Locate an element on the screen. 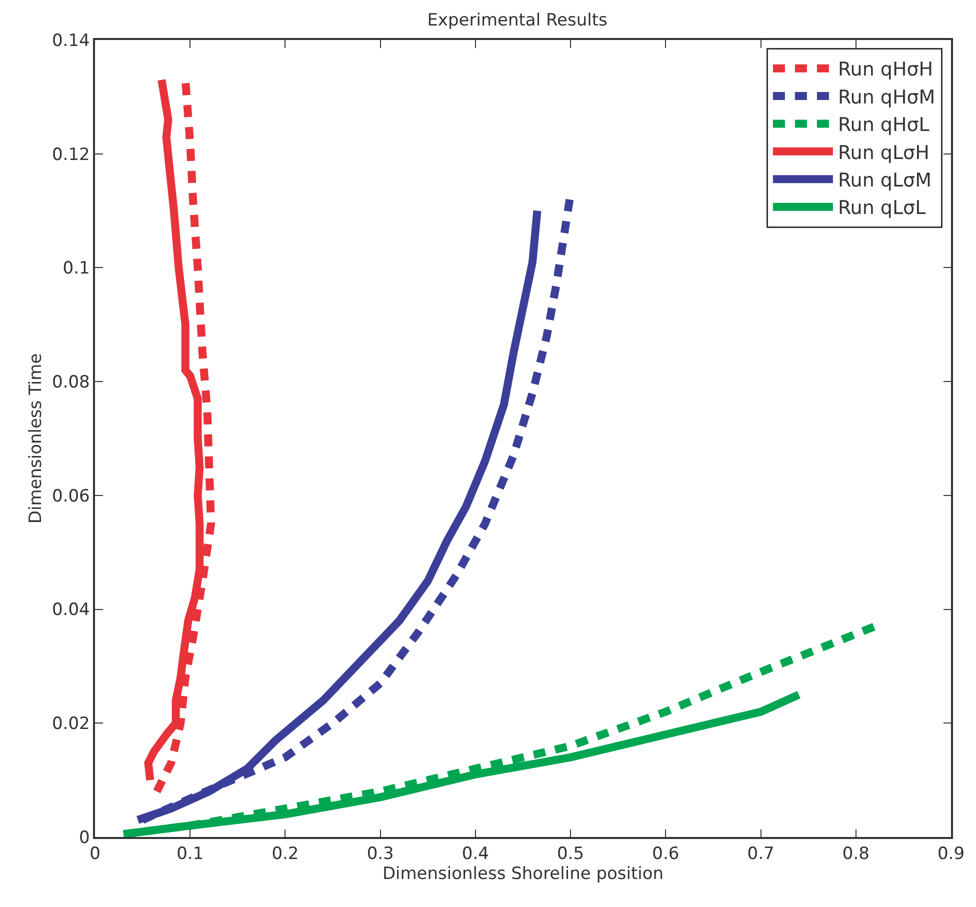  y-tick-label: 0.08 is located at coordinates (71, 382).